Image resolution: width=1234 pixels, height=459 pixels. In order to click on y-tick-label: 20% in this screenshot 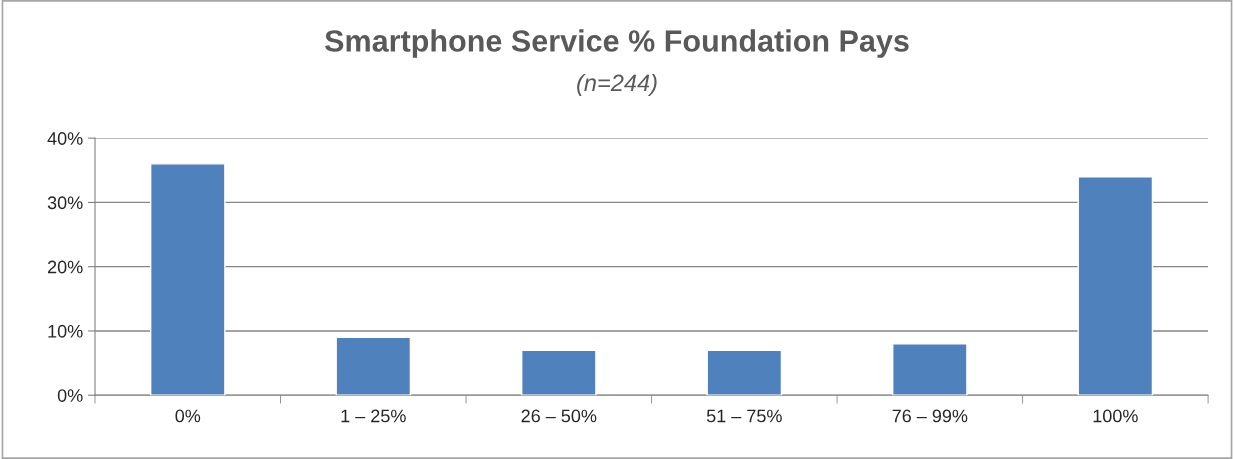, I will do `click(65, 267)`.